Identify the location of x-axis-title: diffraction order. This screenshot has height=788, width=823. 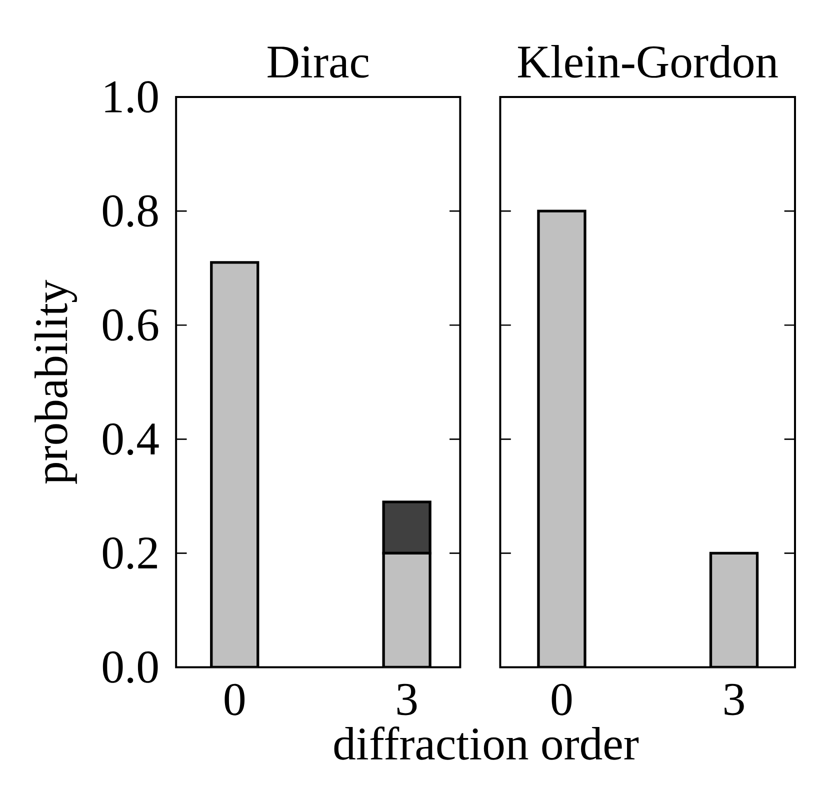
(486, 743).